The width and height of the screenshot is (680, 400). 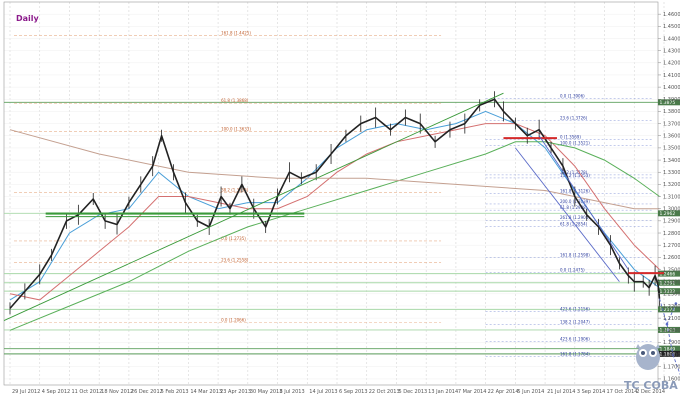 I want to click on y-tick-label: 1.1600, so click(x=671, y=380).